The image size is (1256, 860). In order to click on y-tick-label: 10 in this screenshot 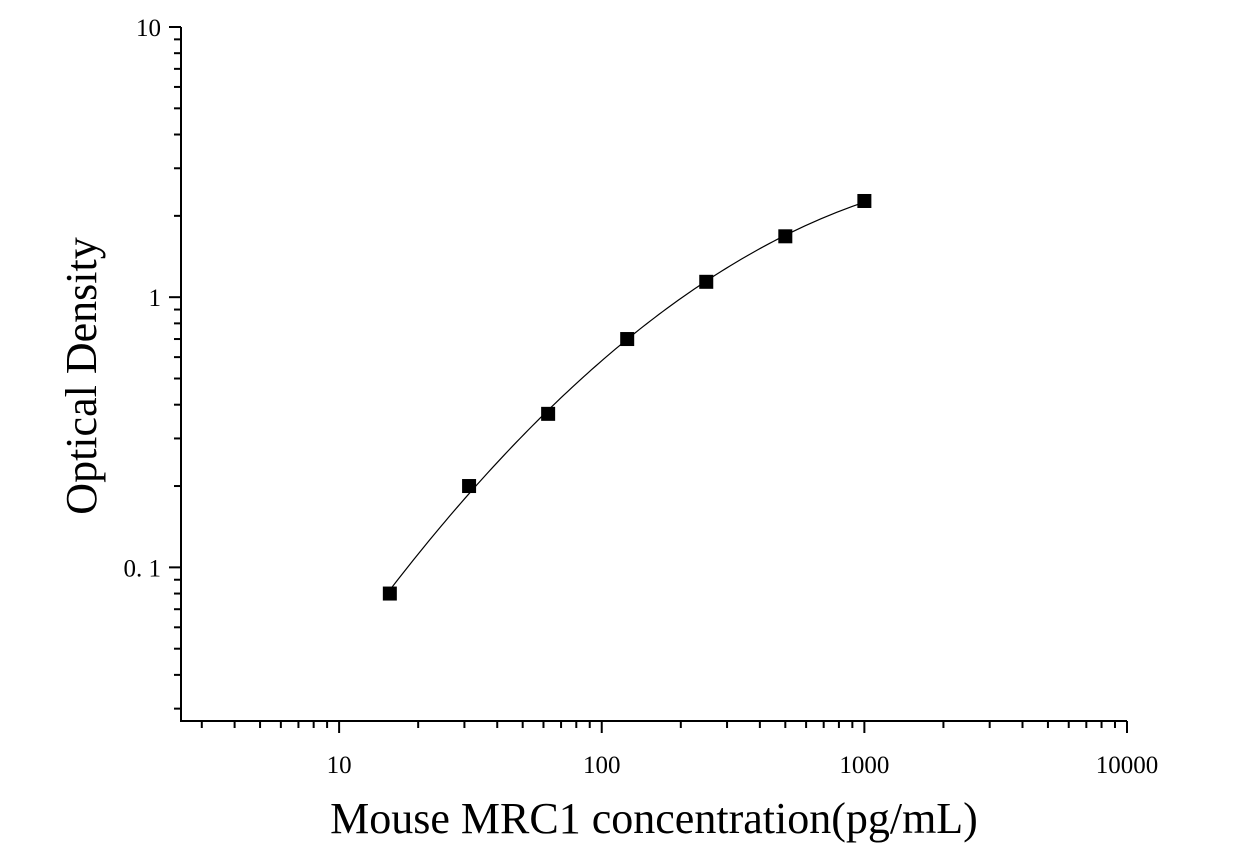, I will do `click(148, 28)`.